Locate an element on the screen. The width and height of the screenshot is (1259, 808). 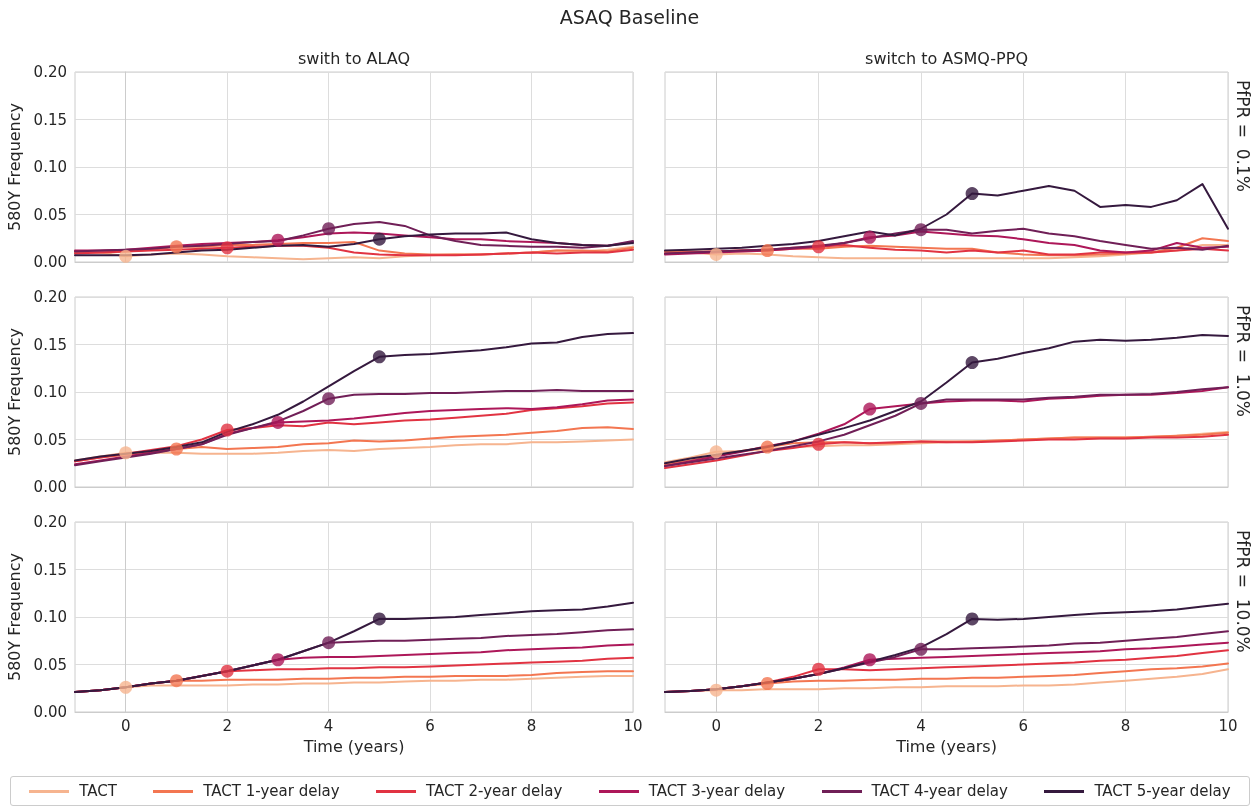
legend-label: TACT is located at coordinates (98, 791).